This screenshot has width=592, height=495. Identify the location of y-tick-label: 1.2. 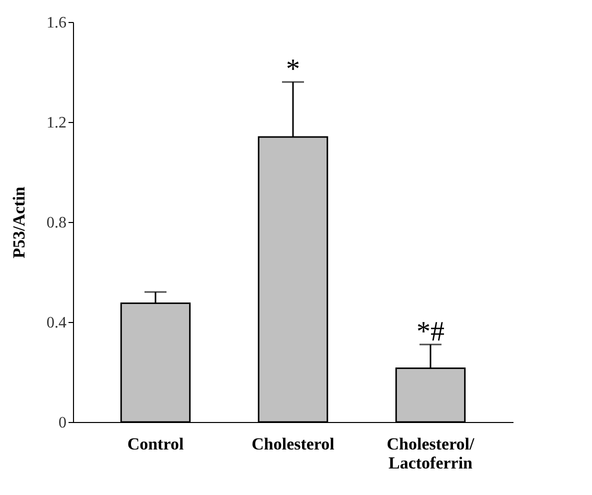
(56, 123).